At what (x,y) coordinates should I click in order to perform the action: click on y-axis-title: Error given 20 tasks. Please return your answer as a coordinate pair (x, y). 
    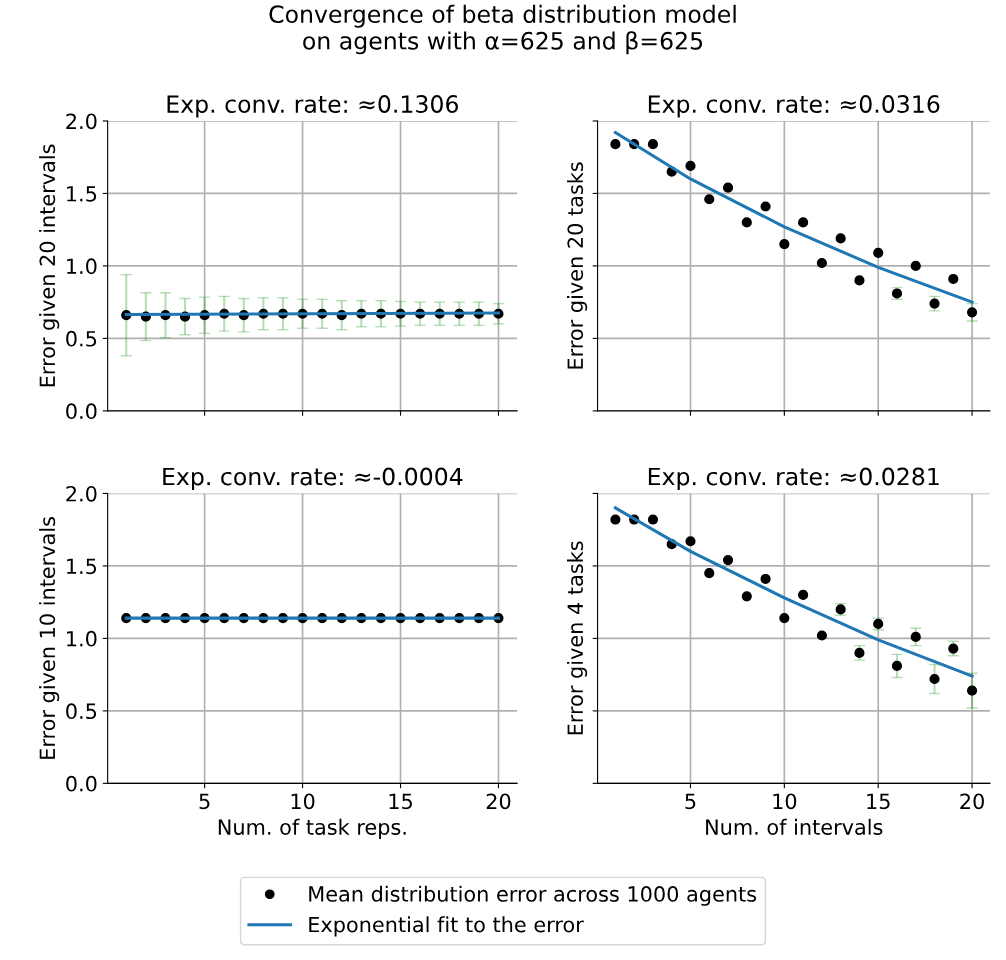
    Looking at the image, I should click on (577, 265).